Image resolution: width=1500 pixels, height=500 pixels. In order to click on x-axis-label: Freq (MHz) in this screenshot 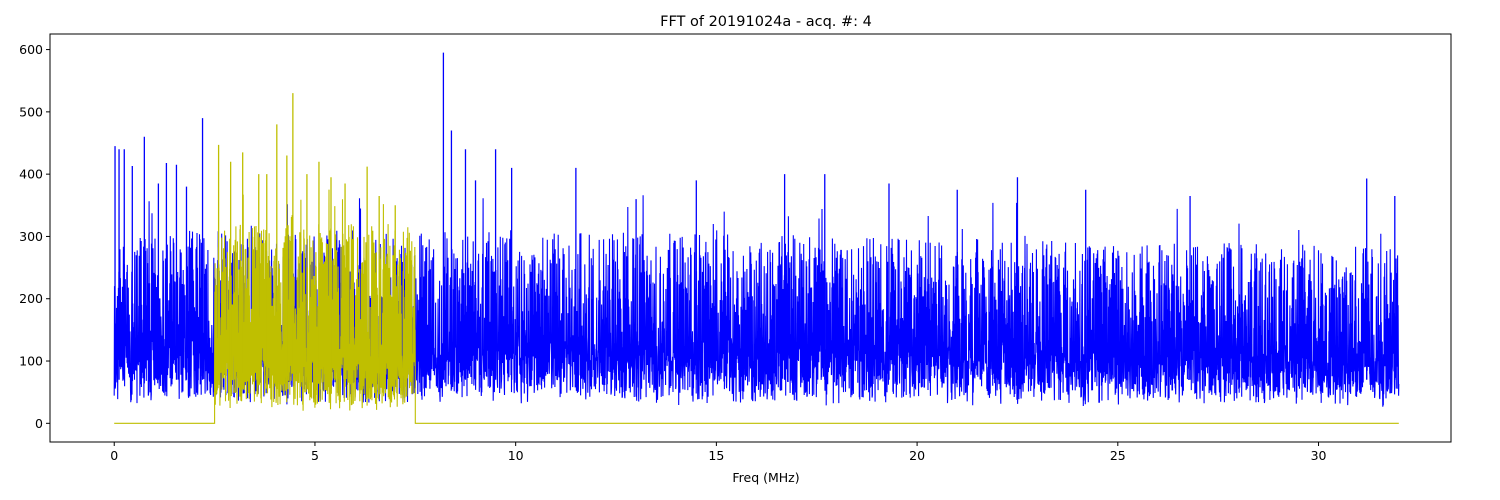, I will do `click(765, 477)`.